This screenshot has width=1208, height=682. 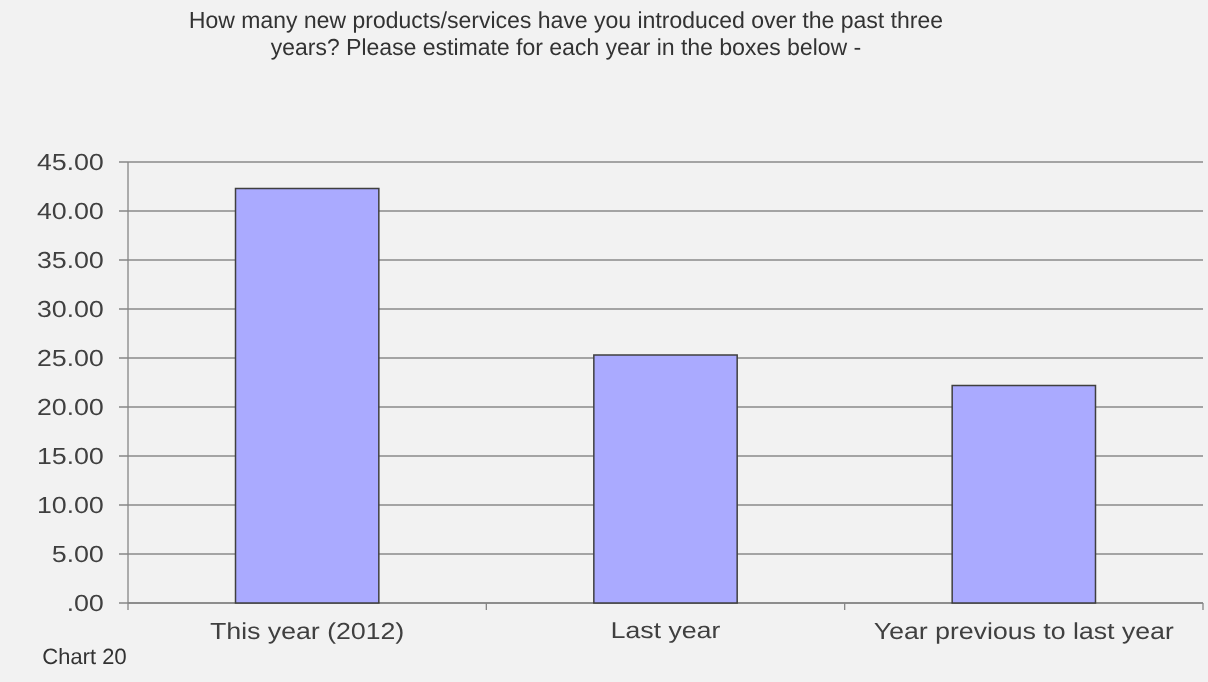 What do you see at coordinates (86, 603) in the screenshot?
I see `y-tick-label: .00` at bounding box center [86, 603].